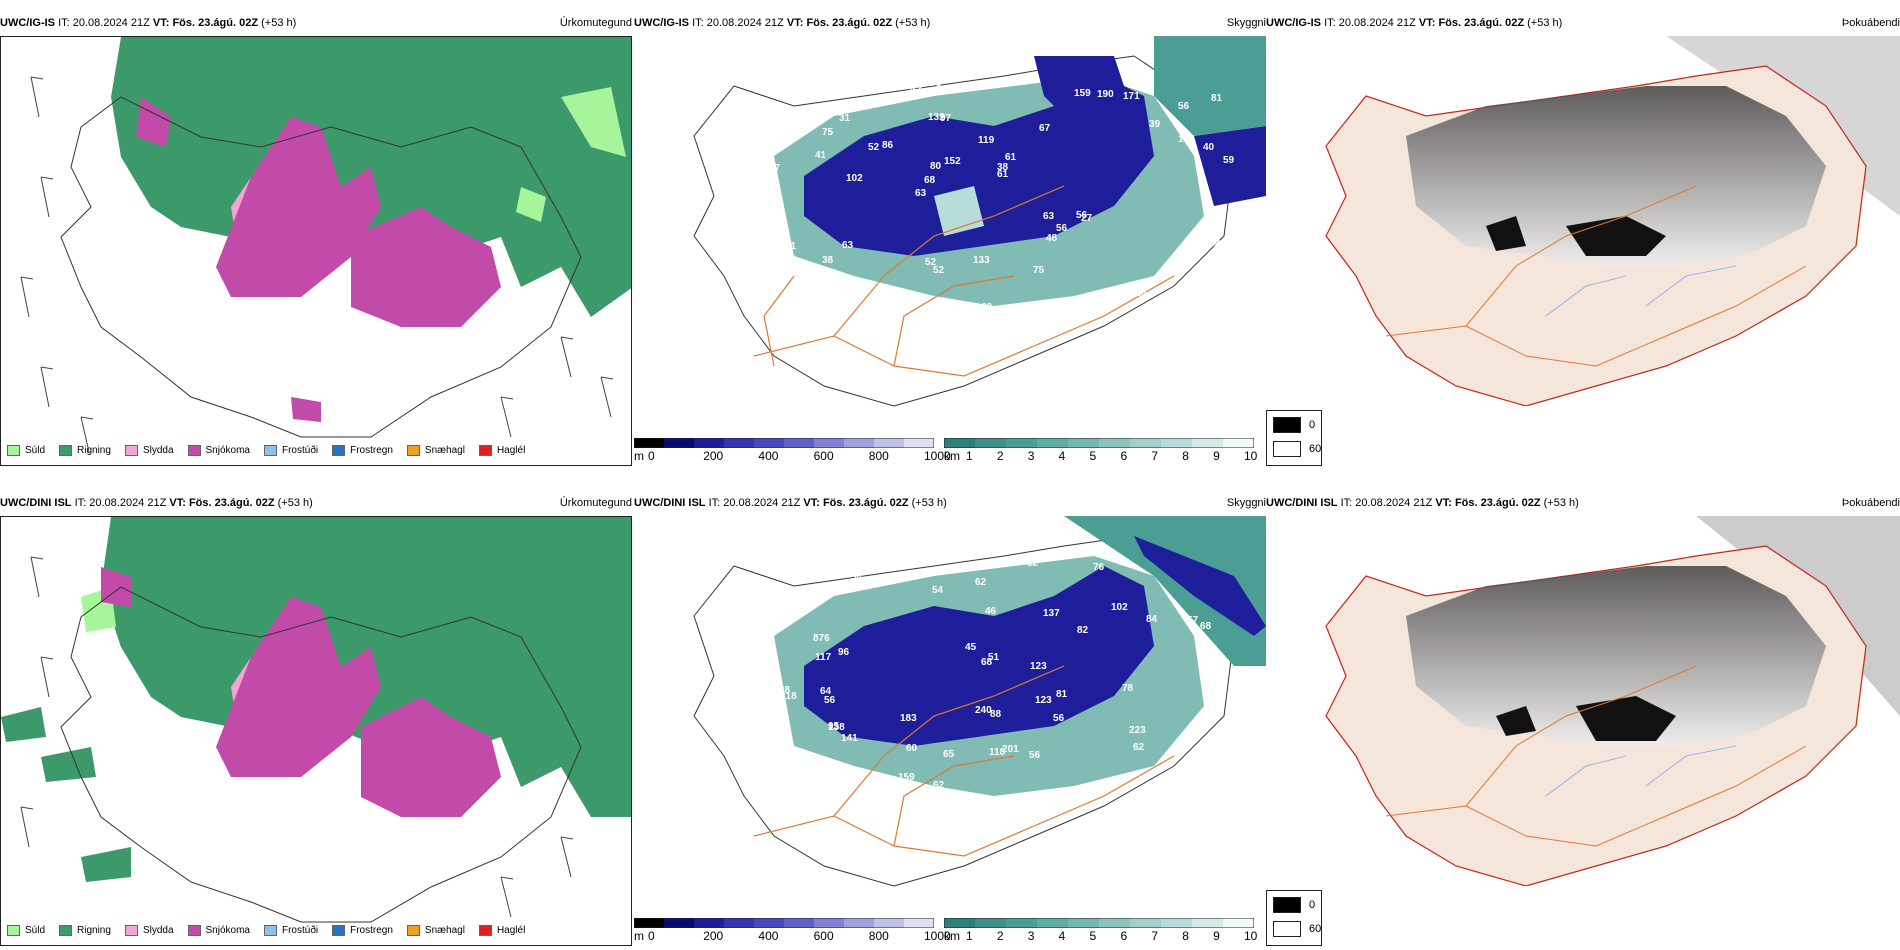  Describe the element at coordinates (1294, 918) in the screenshot. I see `fog-key: 0 60` at that location.